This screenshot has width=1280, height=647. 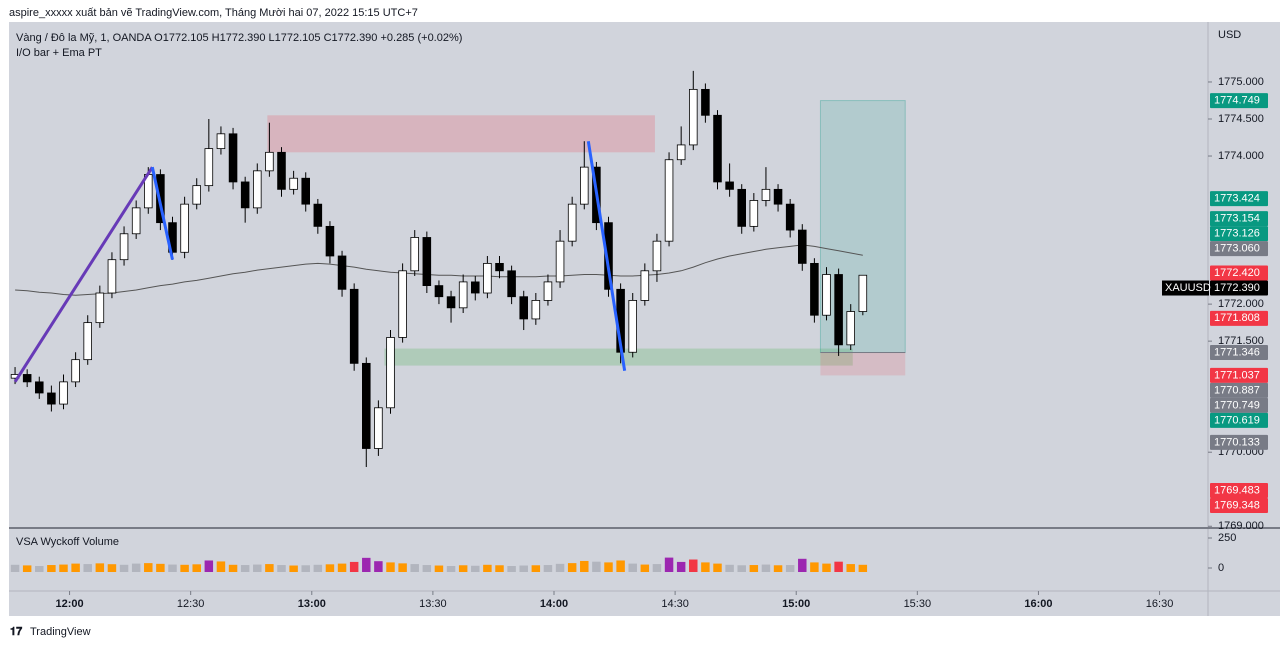 What do you see at coordinates (1237, 375) in the screenshot?
I see `price-label: 1771.037` at bounding box center [1237, 375].